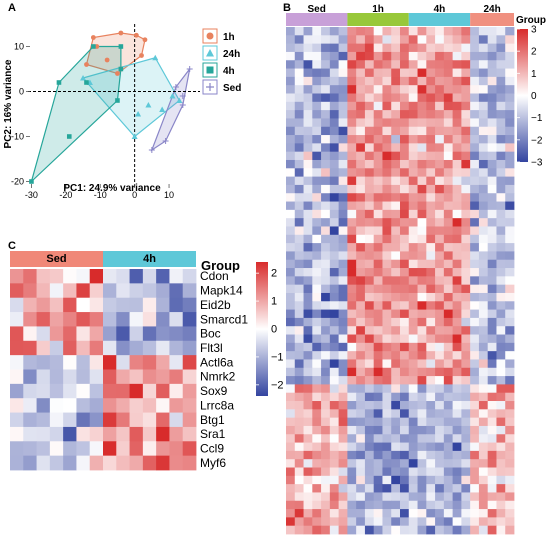 This screenshot has height=537, width=550. Describe the element at coordinates (270, 329) in the screenshot. I see `heatmap-c-color-scale: 210−1−2` at that location.